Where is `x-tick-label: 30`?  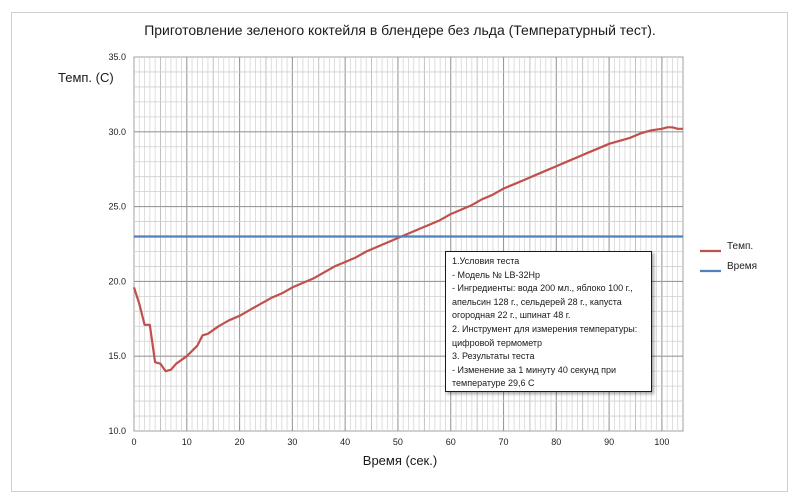 x-tick-label: 30 is located at coordinates (292, 442).